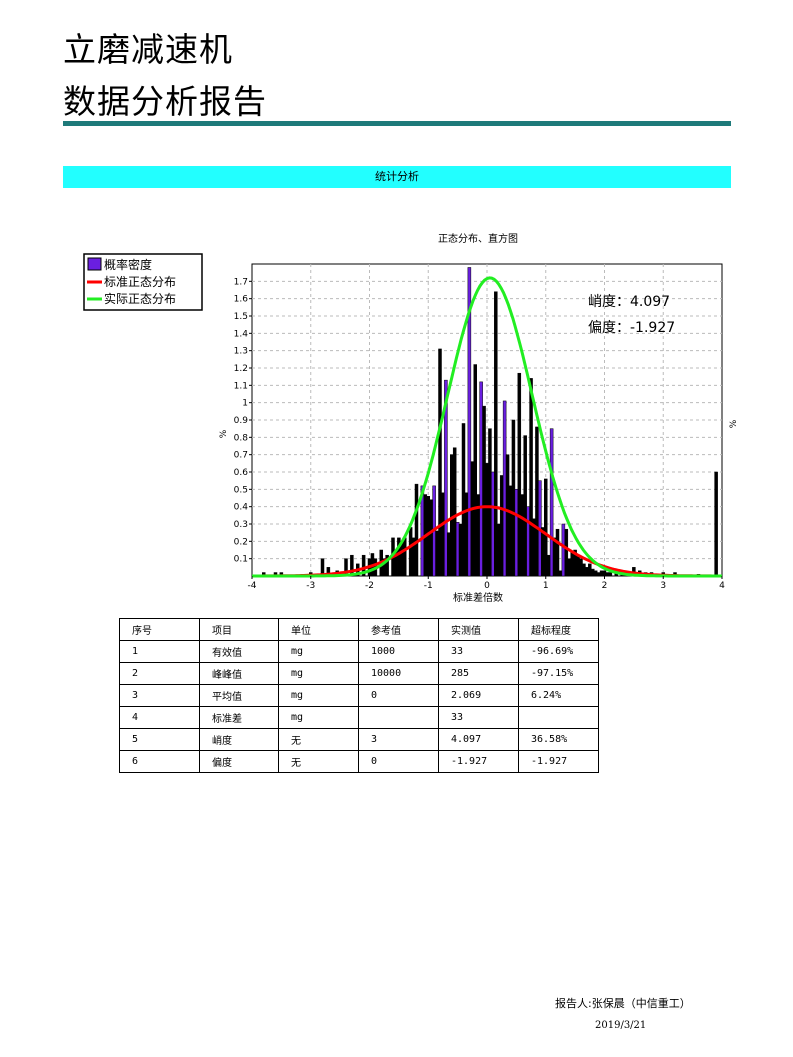  Describe the element at coordinates (241, 317) in the screenshot. I see `y-tick-label: 1.5` at that location.